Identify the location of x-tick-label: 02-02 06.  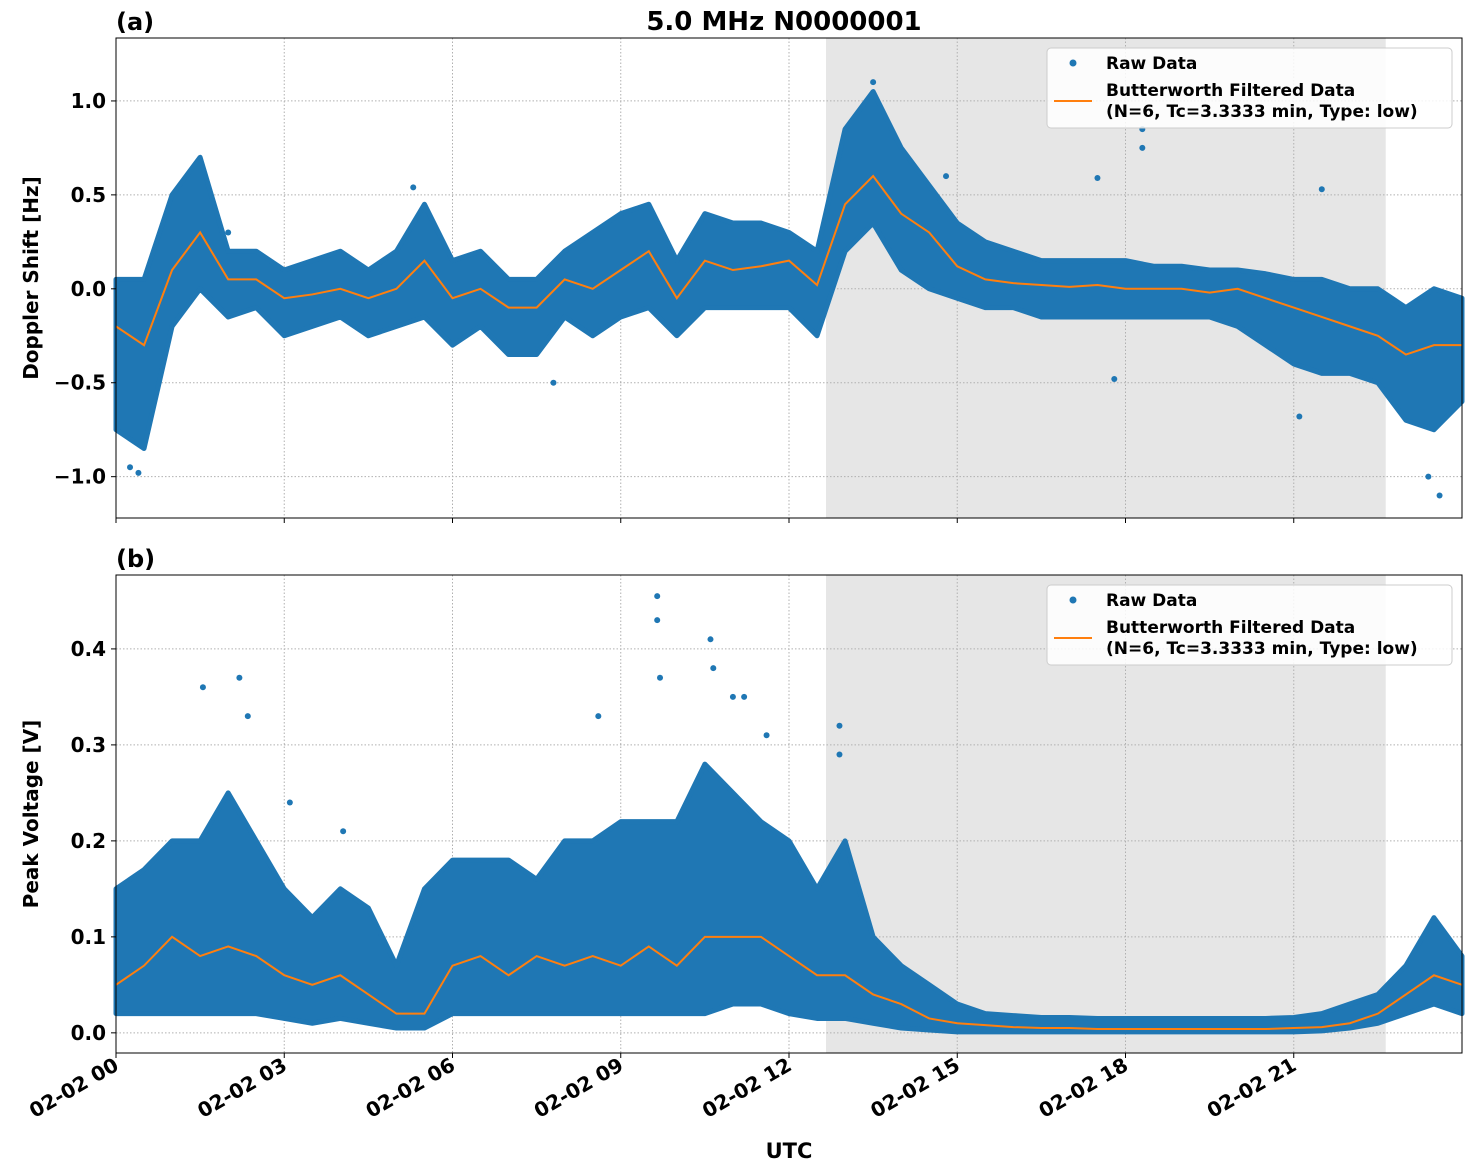
(410, 1088).